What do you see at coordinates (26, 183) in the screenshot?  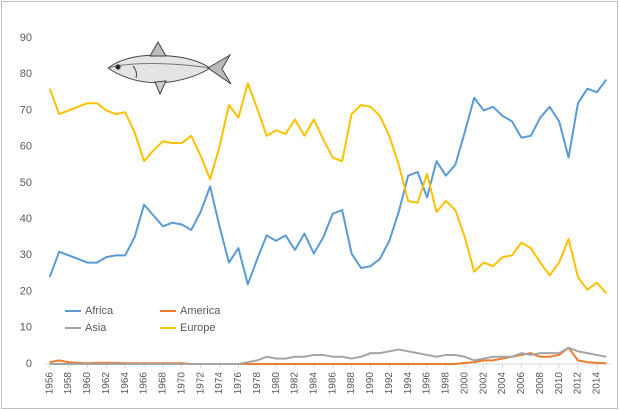 I see `y-tick-label: 50` at bounding box center [26, 183].